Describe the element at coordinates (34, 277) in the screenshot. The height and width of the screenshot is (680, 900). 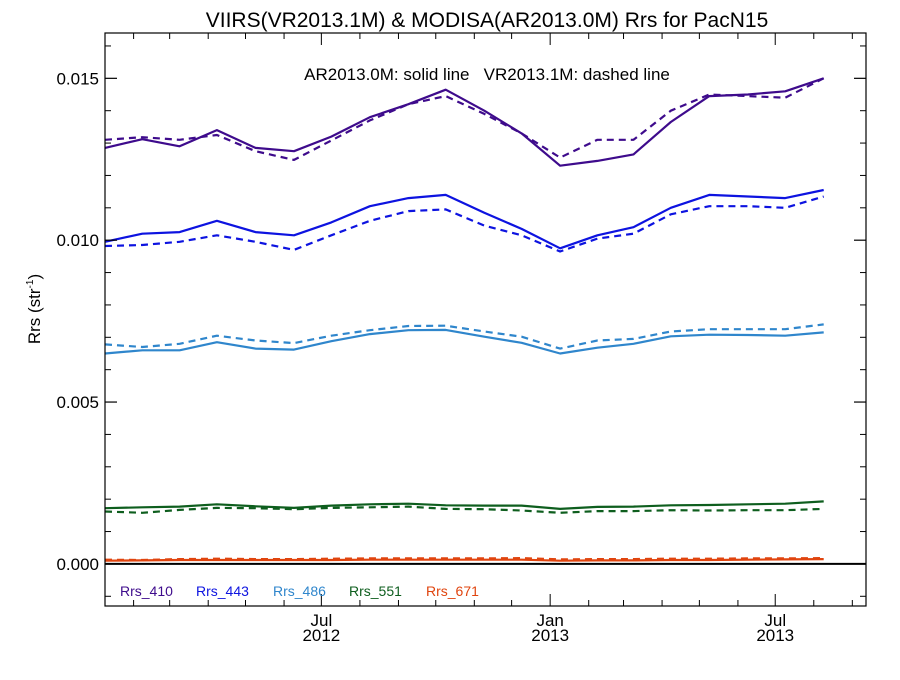
I see `y-axis-label-close: )` at that location.